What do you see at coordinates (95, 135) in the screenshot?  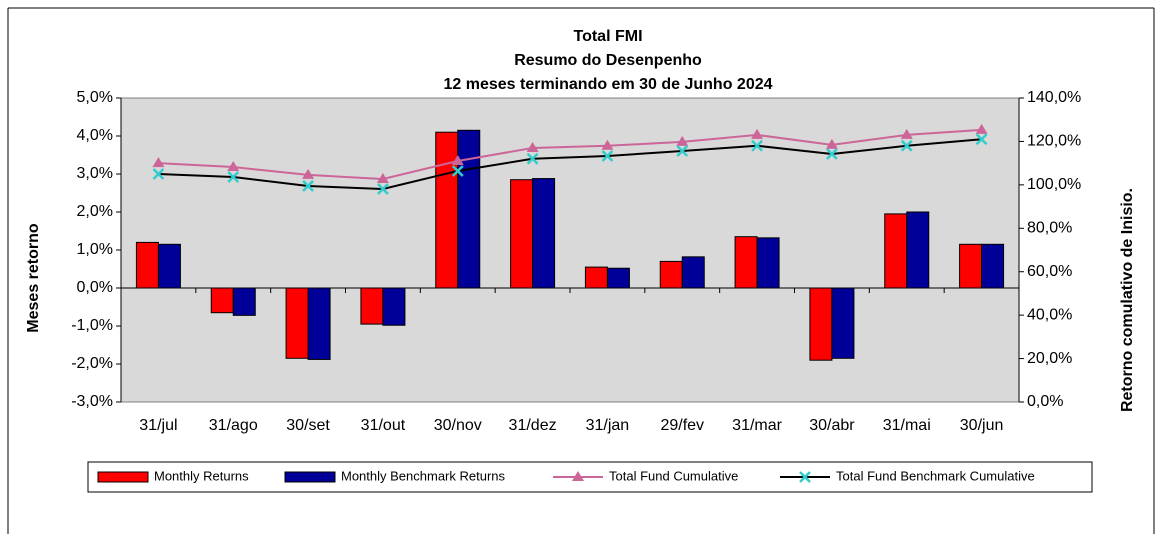 I see `y-tick-label: 4,0%` at bounding box center [95, 135].